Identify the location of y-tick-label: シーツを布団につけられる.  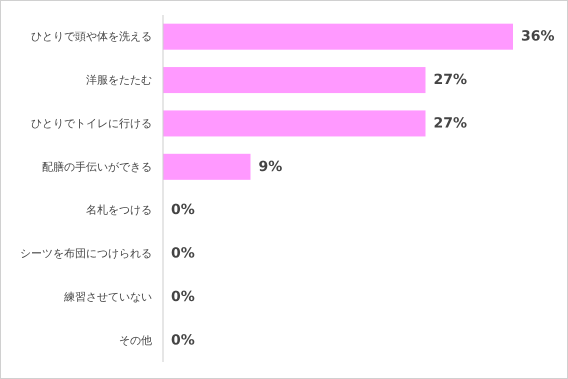
(86, 253).